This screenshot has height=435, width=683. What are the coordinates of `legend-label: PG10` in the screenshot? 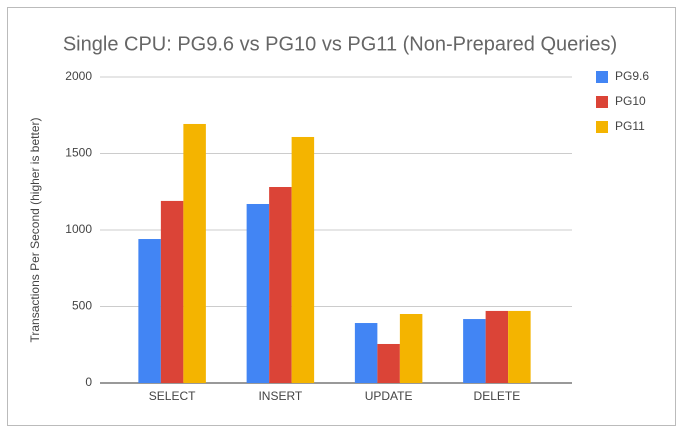 It's located at (630, 101).